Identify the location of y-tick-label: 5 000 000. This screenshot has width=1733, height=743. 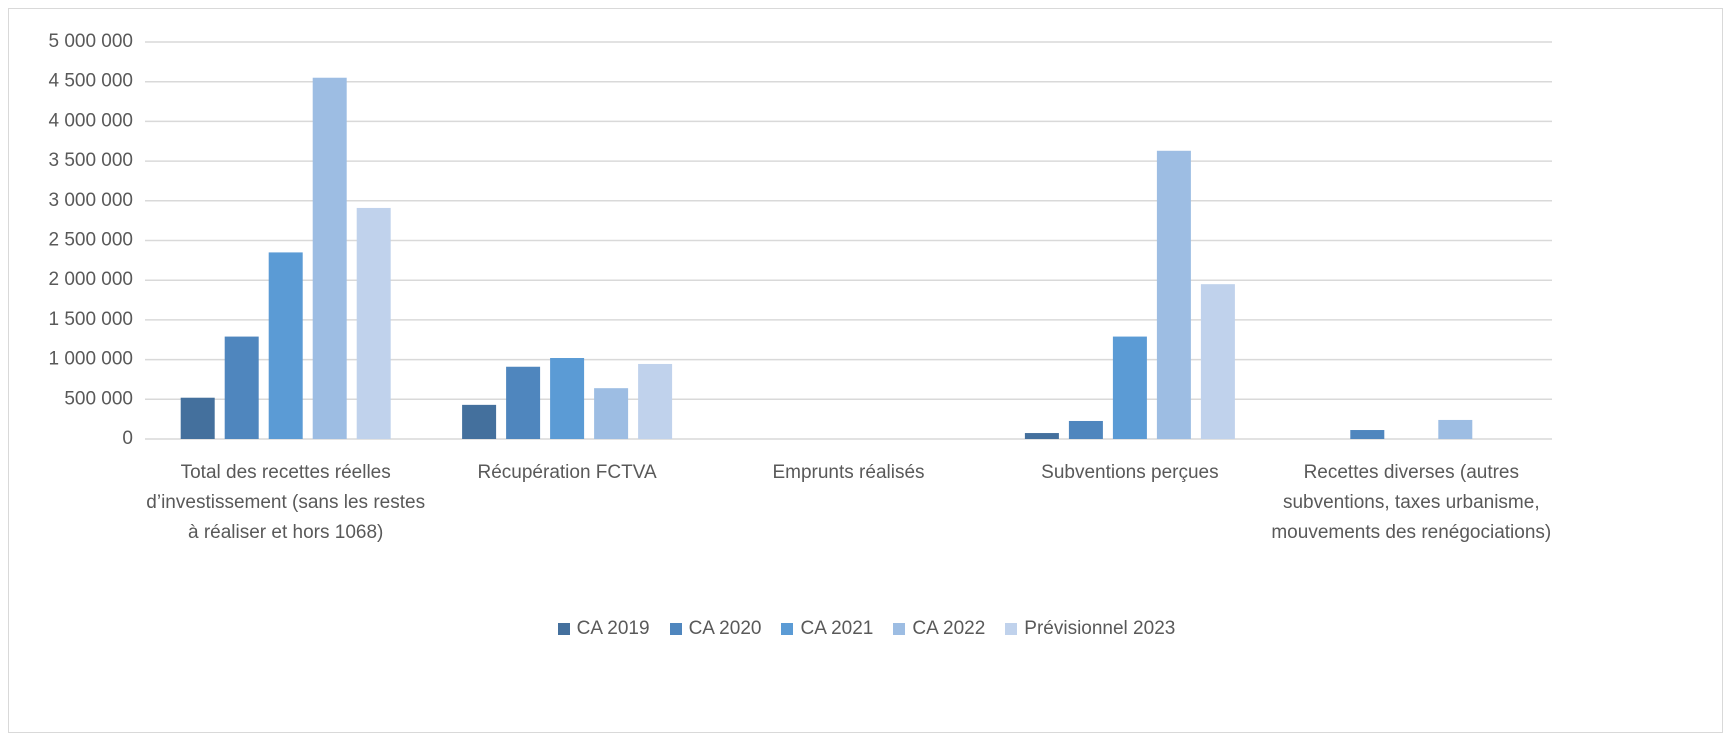
(90, 41).